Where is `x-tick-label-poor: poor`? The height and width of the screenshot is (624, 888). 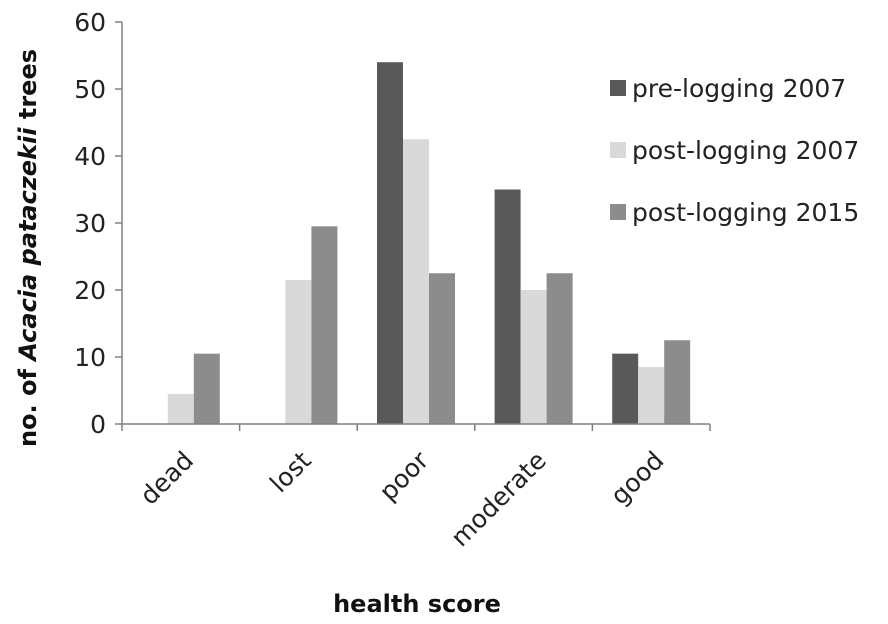 x-tick-label-poor: poor is located at coordinates (404, 475).